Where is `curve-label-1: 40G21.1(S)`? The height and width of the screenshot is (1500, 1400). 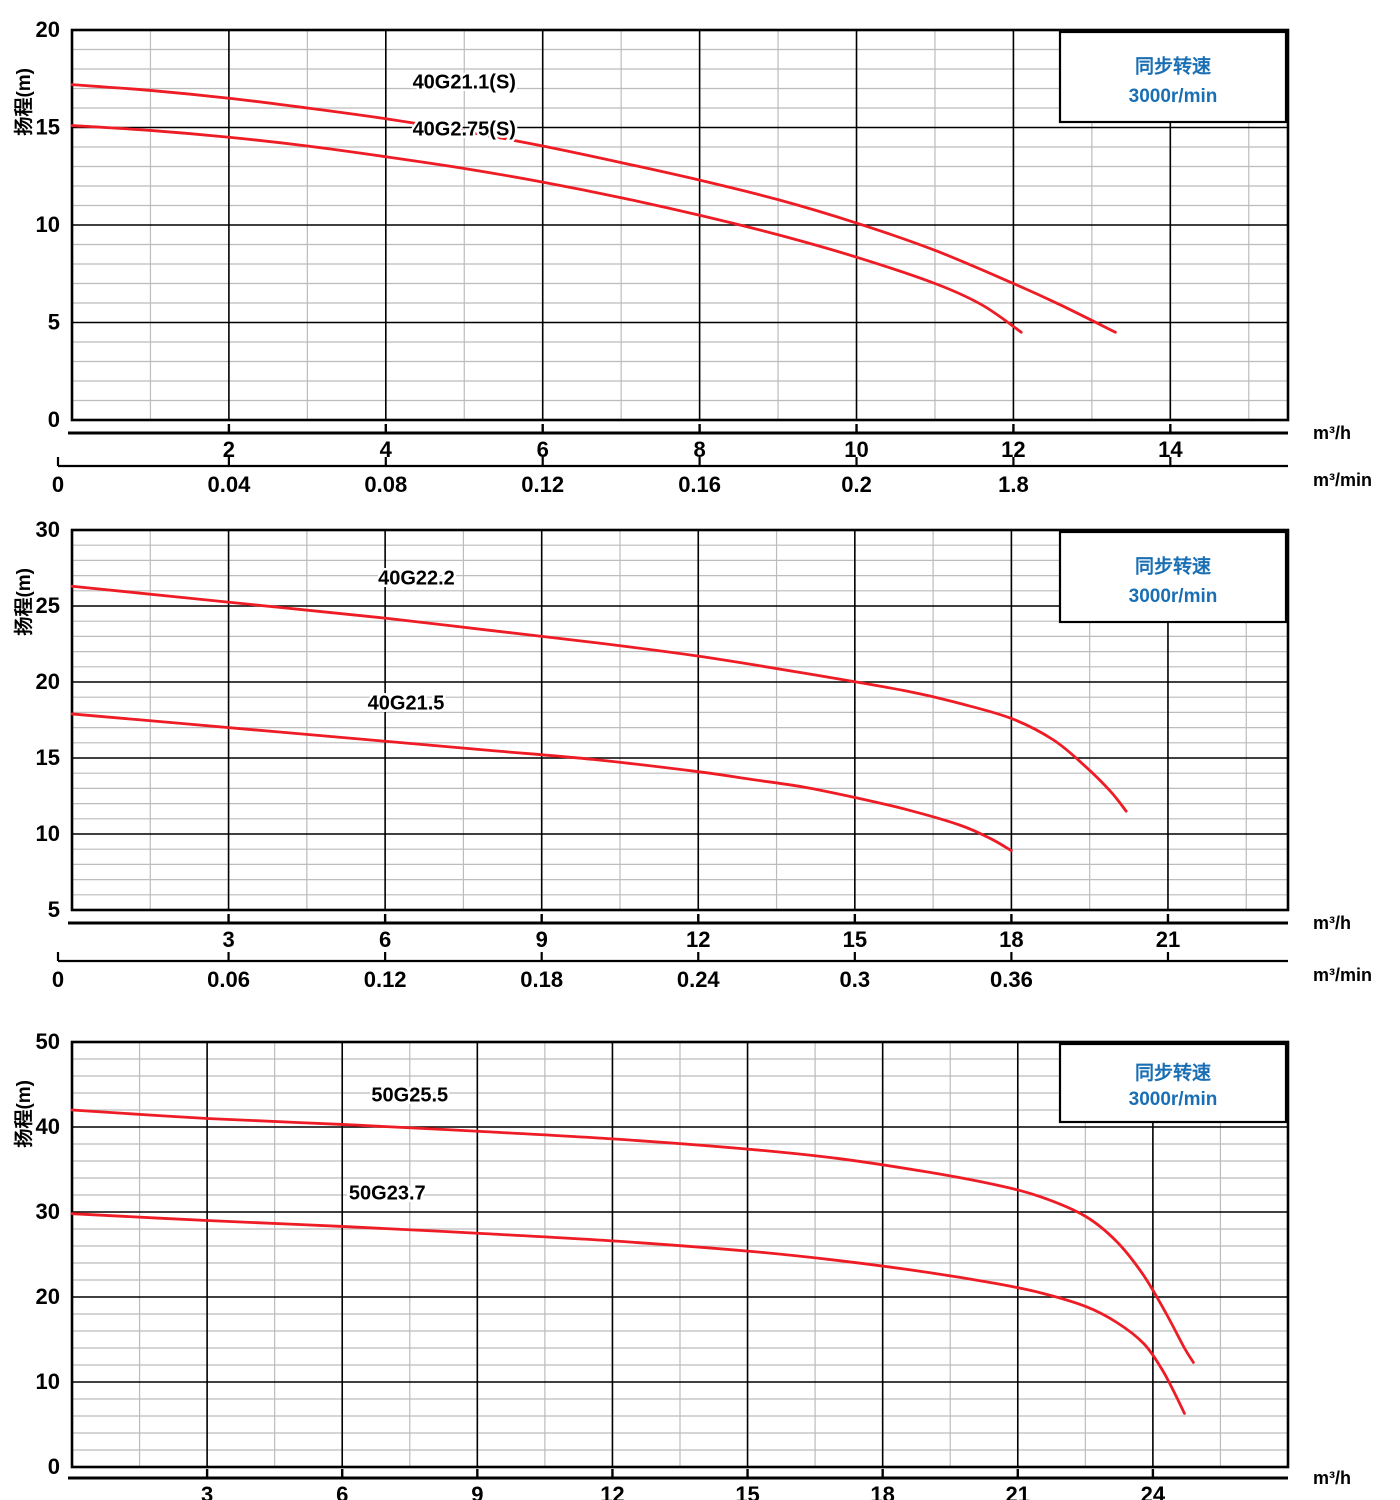
curve-label-1: 40G21.1(S) is located at coordinates (464, 83).